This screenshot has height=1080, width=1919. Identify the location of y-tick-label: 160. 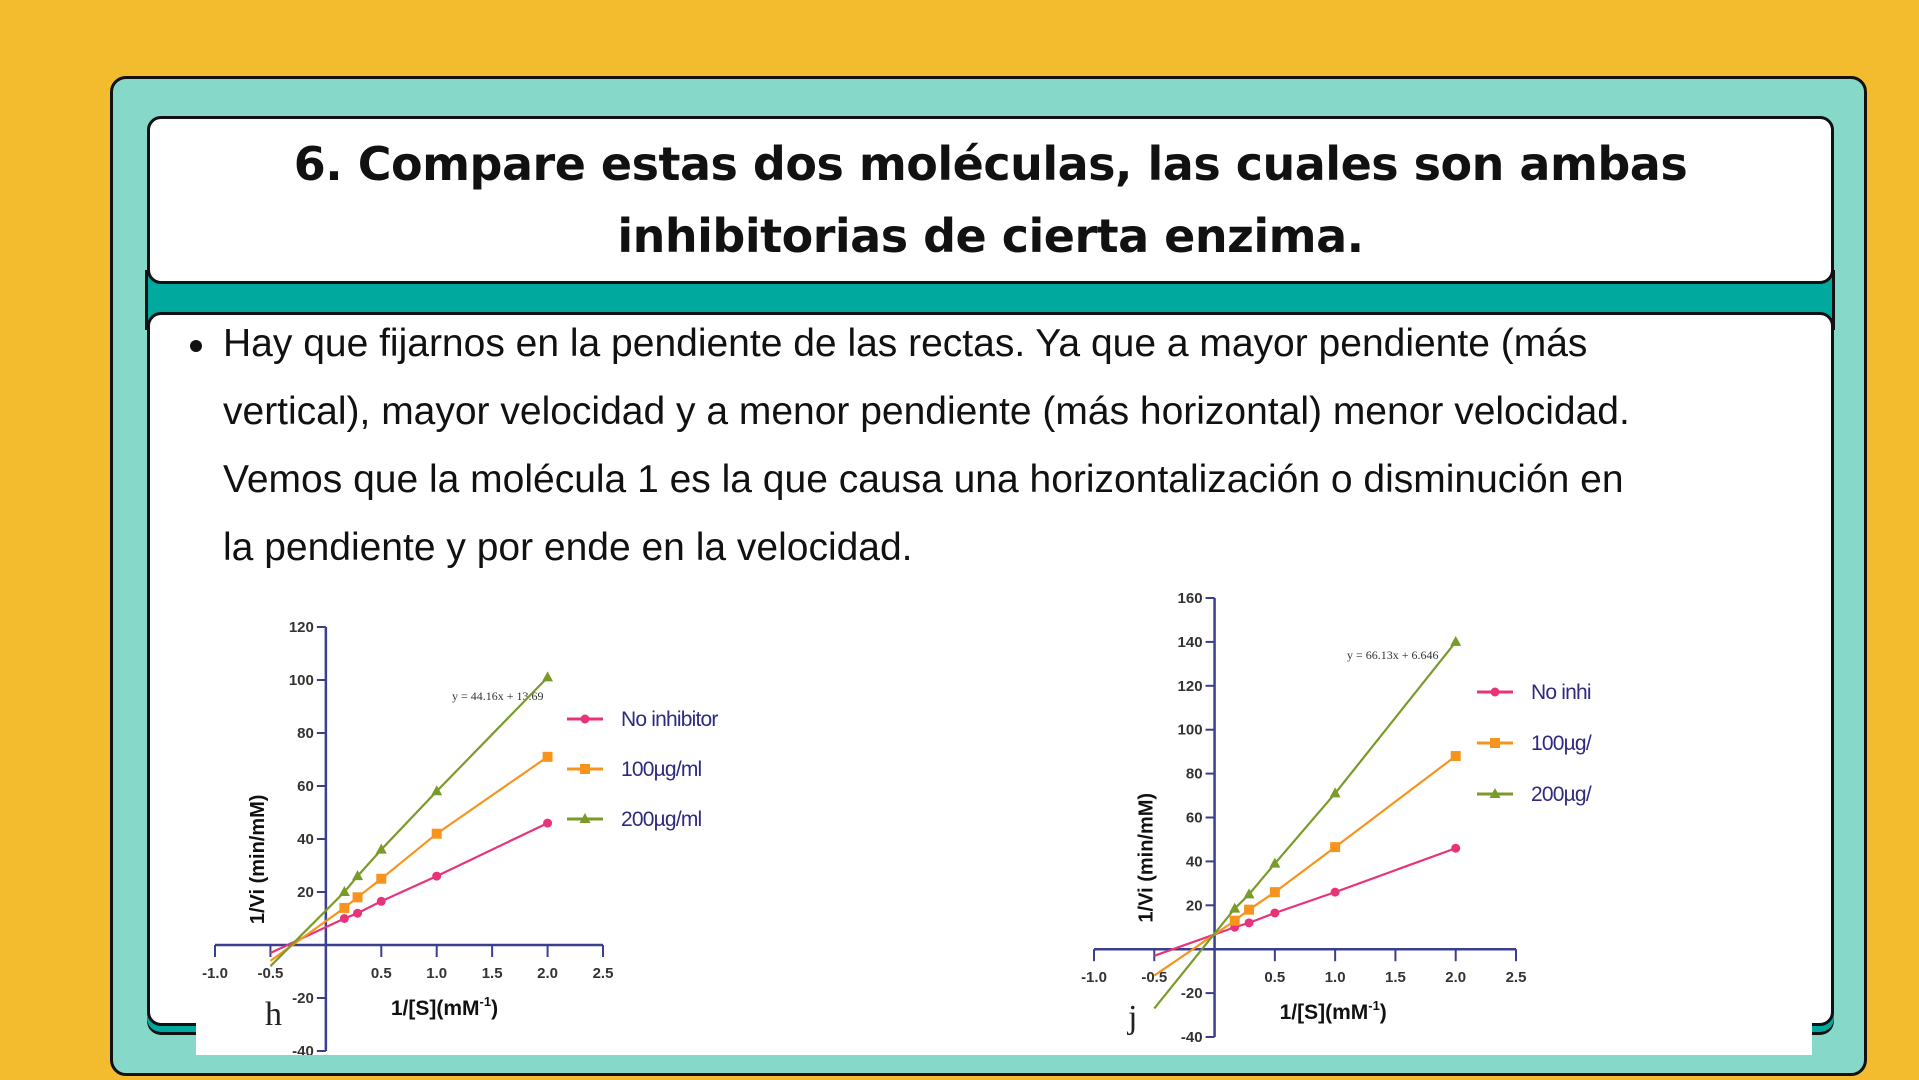
(1190, 598).